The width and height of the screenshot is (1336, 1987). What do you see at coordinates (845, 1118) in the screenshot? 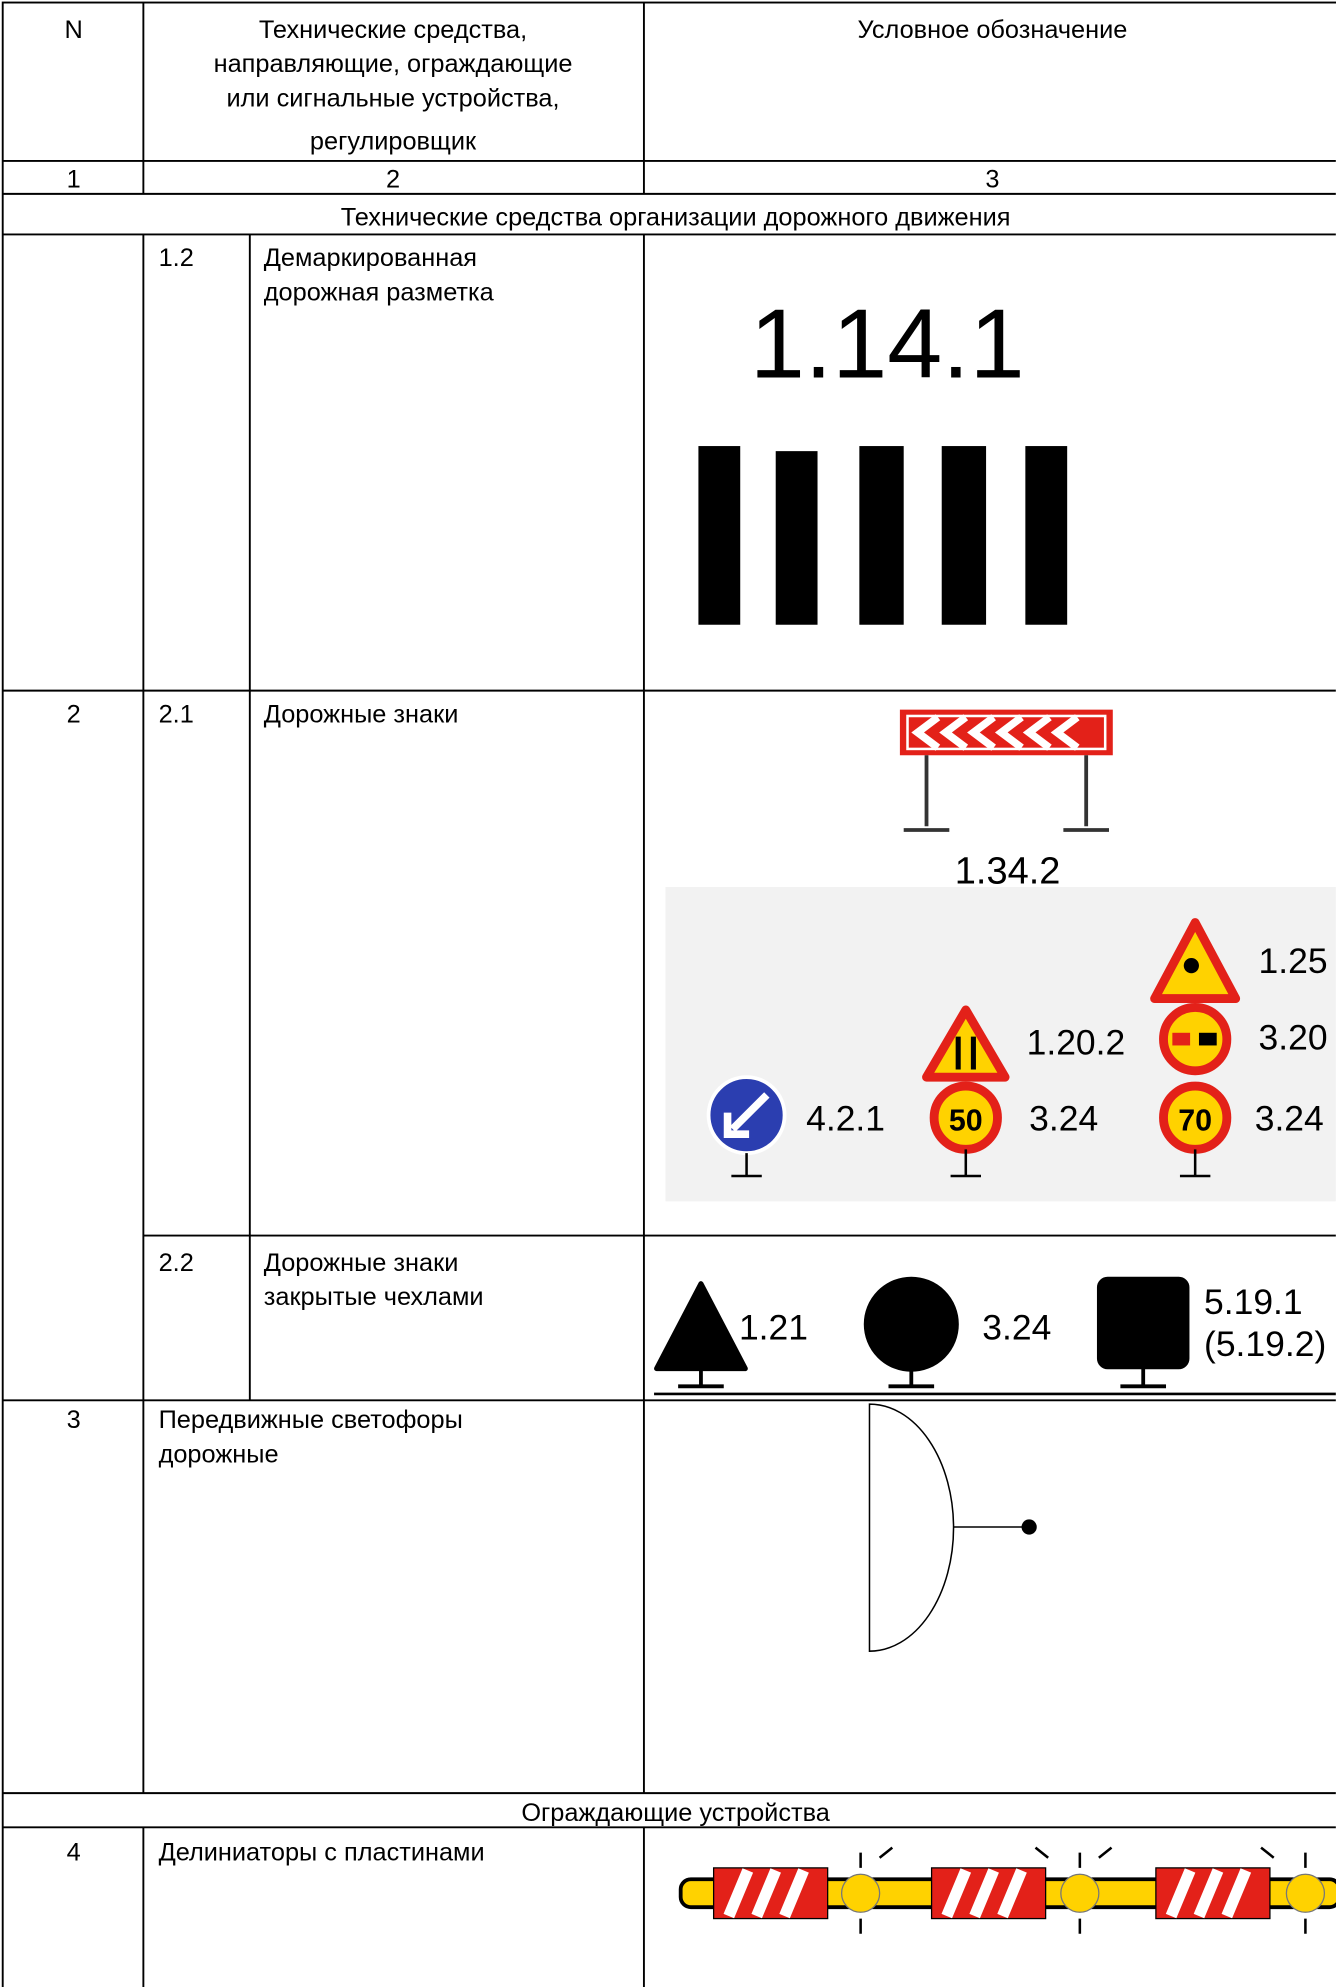
I see `sign-label: 4.2.1` at bounding box center [845, 1118].